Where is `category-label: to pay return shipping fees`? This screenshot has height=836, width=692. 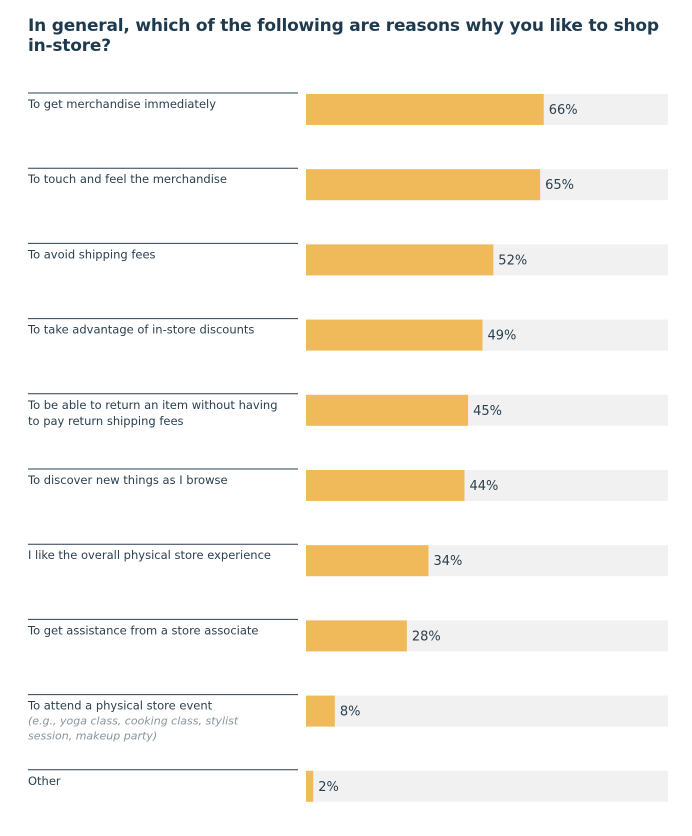 category-label: to pay return shipping fees is located at coordinates (106, 421).